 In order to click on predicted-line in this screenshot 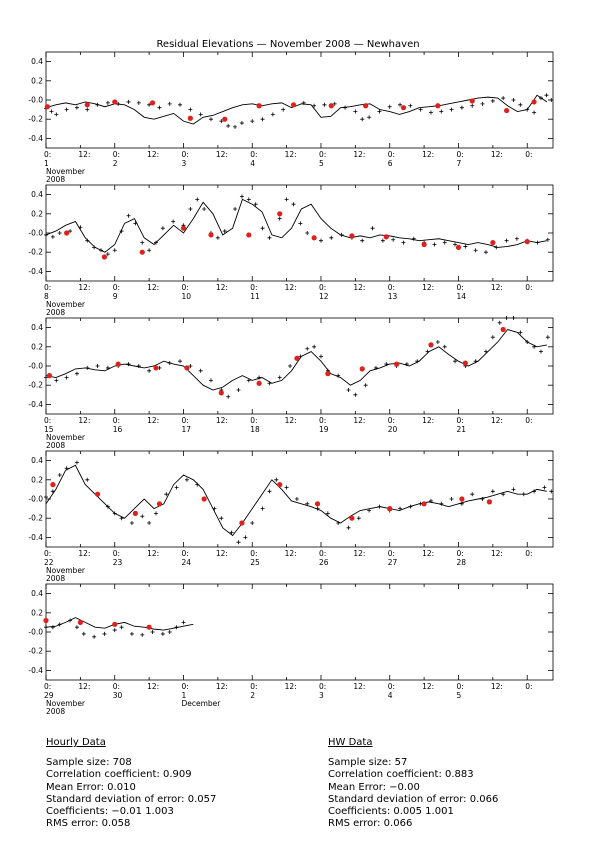, I will do `click(296, 109)`.